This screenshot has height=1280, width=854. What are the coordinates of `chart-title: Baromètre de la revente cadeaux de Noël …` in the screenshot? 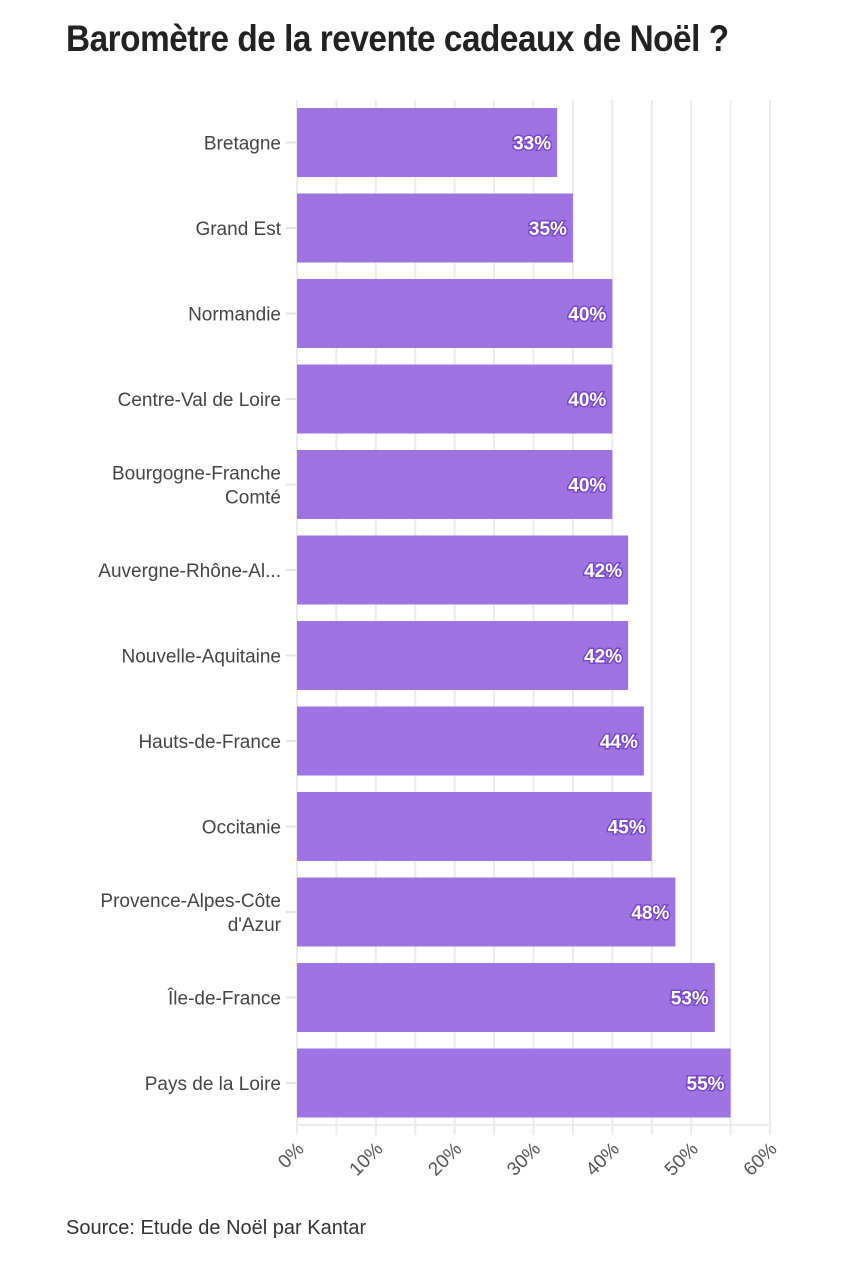 It's located at (397, 38).